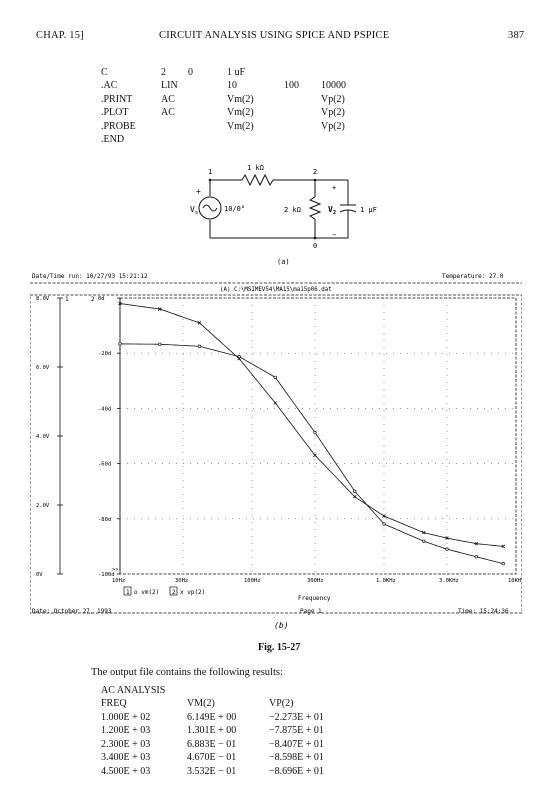  What do you see at coordinates (516, 35) in the screenshot?
I see `page-number: 387` at bounding box center [516, 35].